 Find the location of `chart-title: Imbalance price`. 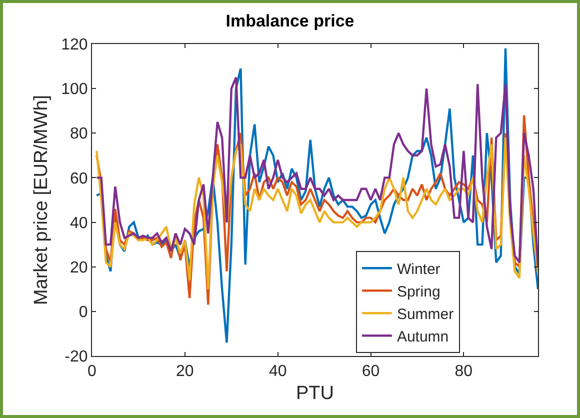

chart-title: Imbalance price is located at coordinates (290, 21).